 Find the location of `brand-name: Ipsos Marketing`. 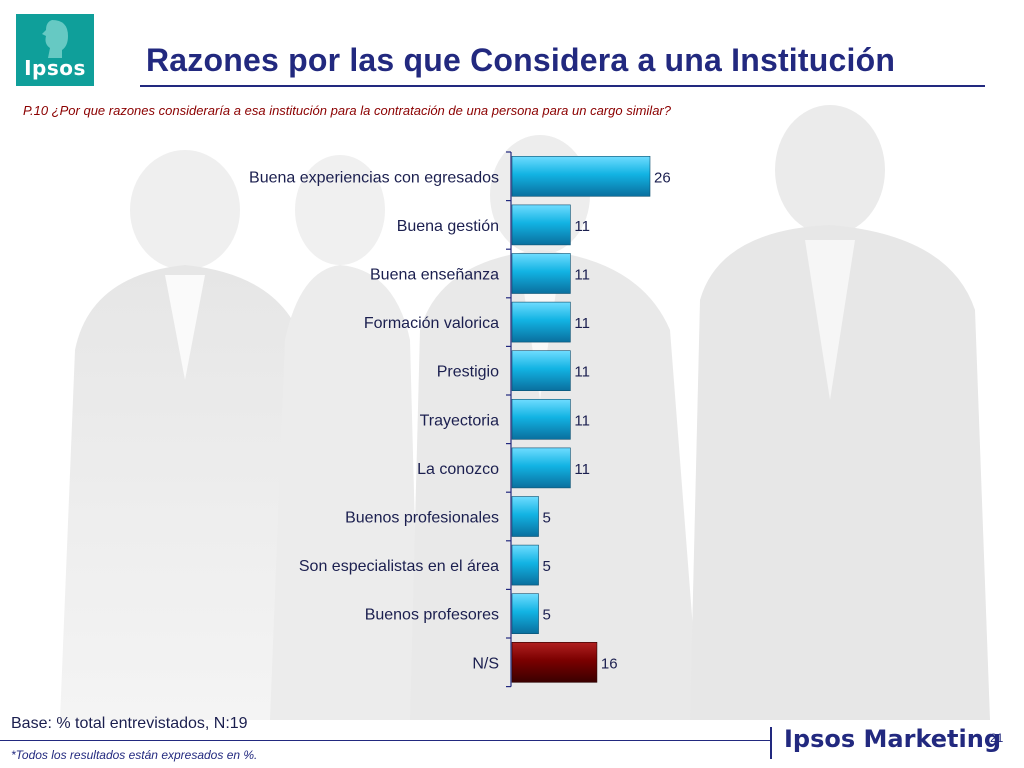

brand-name: Ipsos Marketing is located at coordinates (892, 739).